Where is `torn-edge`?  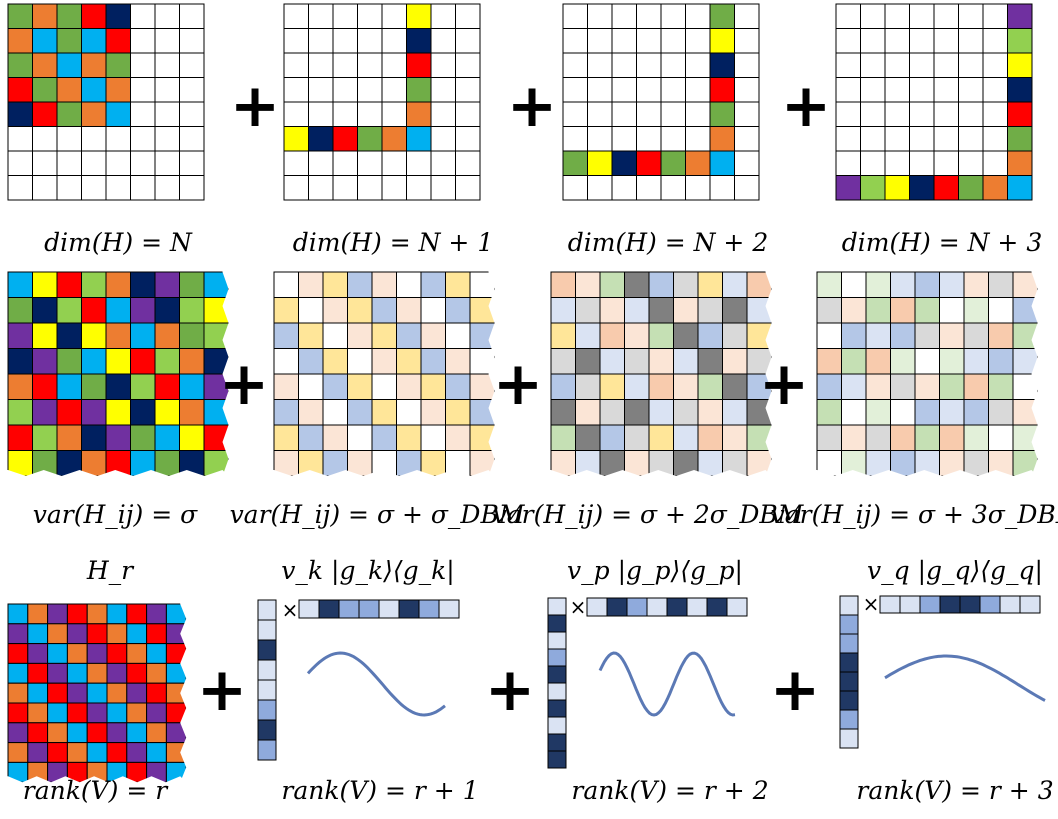
torn-edge is located at coordinates (778, 383).